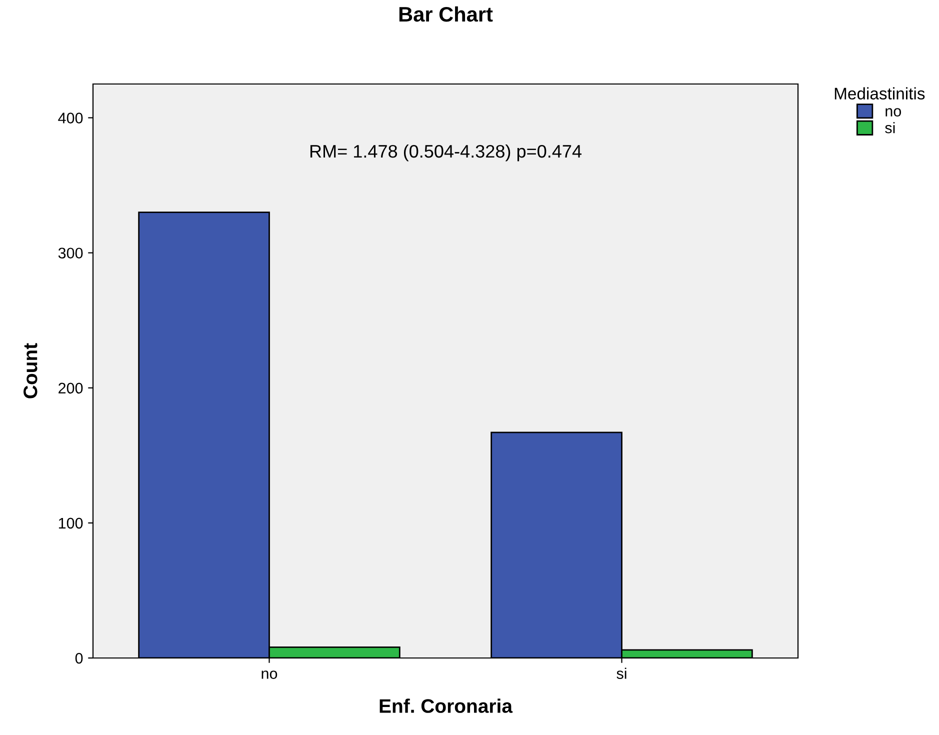  I want to click on annotation: RM= 1.478 (0.504-4.328) p=0.474, so click(446, 153).